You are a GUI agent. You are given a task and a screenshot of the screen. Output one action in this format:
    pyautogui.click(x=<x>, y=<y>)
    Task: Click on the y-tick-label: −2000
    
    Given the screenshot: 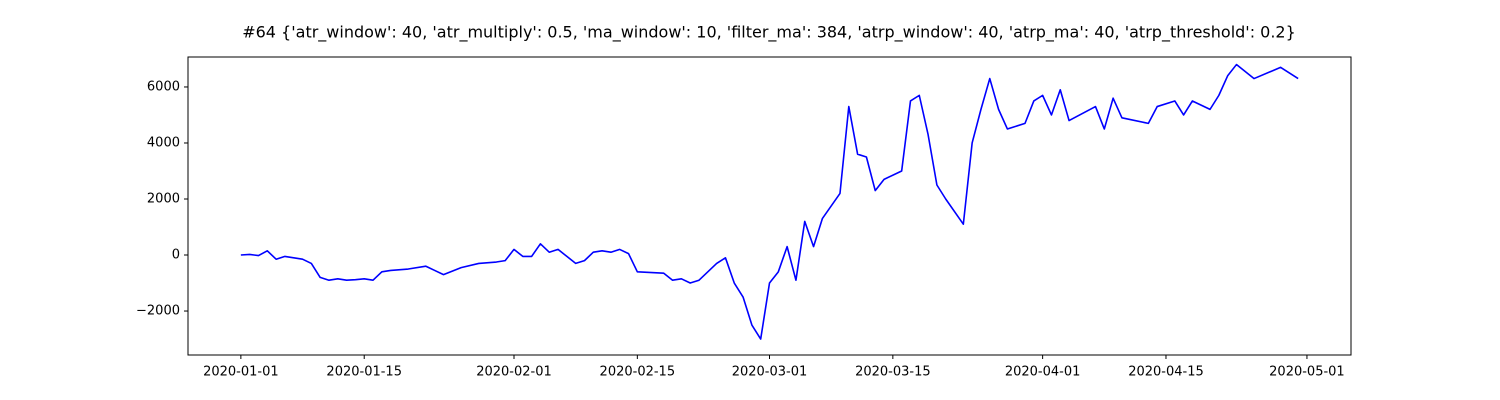 What is the action you would take?
    pyautogui.click(x=158, y=311)
    